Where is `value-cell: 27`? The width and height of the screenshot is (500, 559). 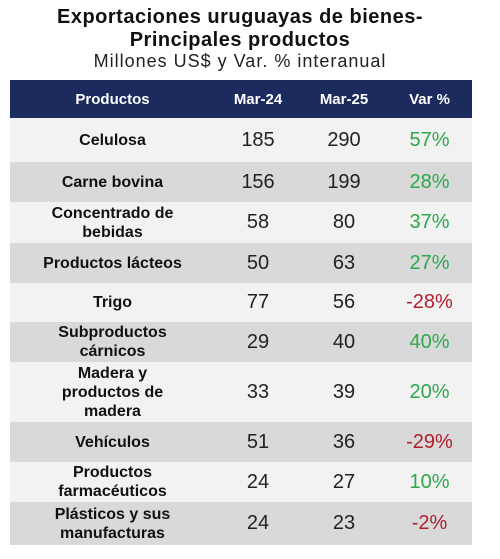 value-cell: 27 is located at coordinates (344, 481).